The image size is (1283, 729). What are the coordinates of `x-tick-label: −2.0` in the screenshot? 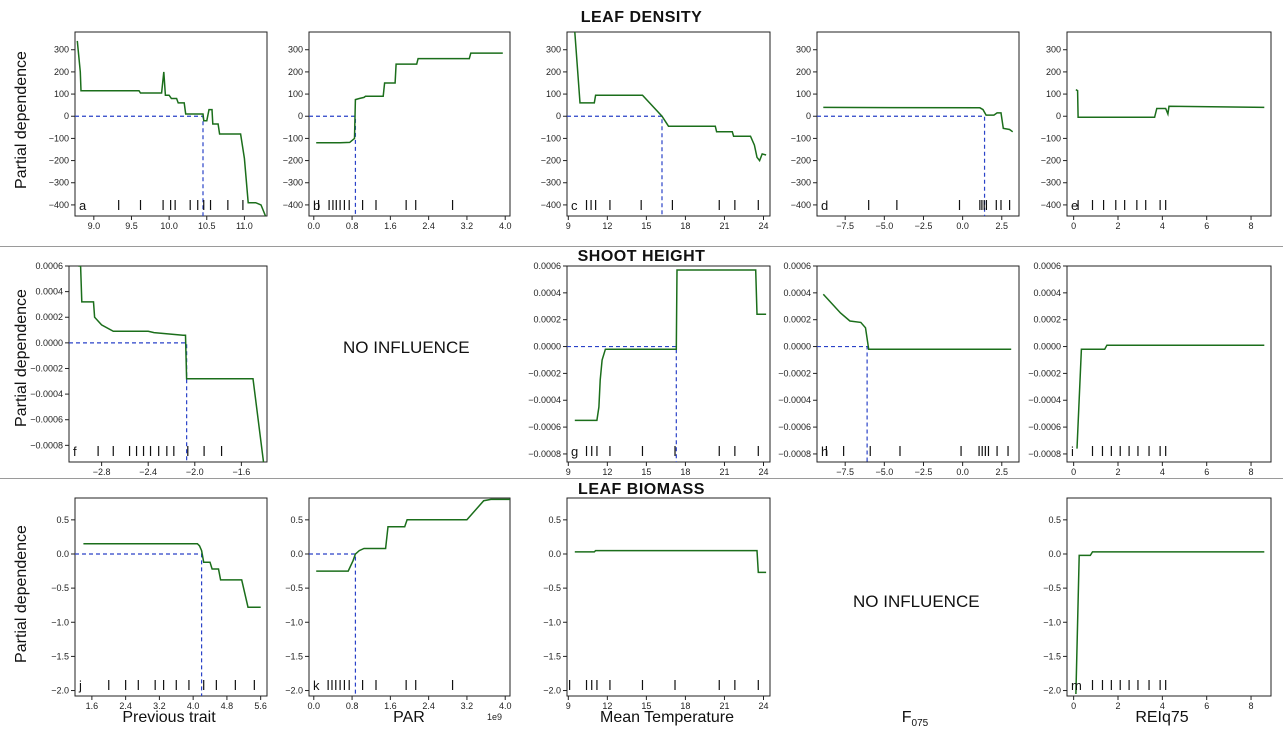 It's located at (195, 472).